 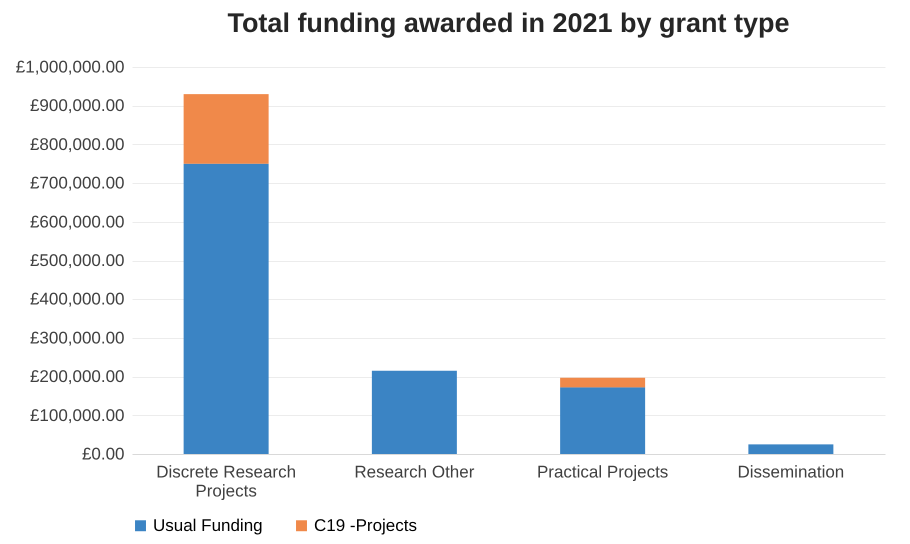 What do you see at coordinates (226, 481) in the screenshot?
I see `x-tick-label: Discrete Research Projects` at bounding box center [226, 481].